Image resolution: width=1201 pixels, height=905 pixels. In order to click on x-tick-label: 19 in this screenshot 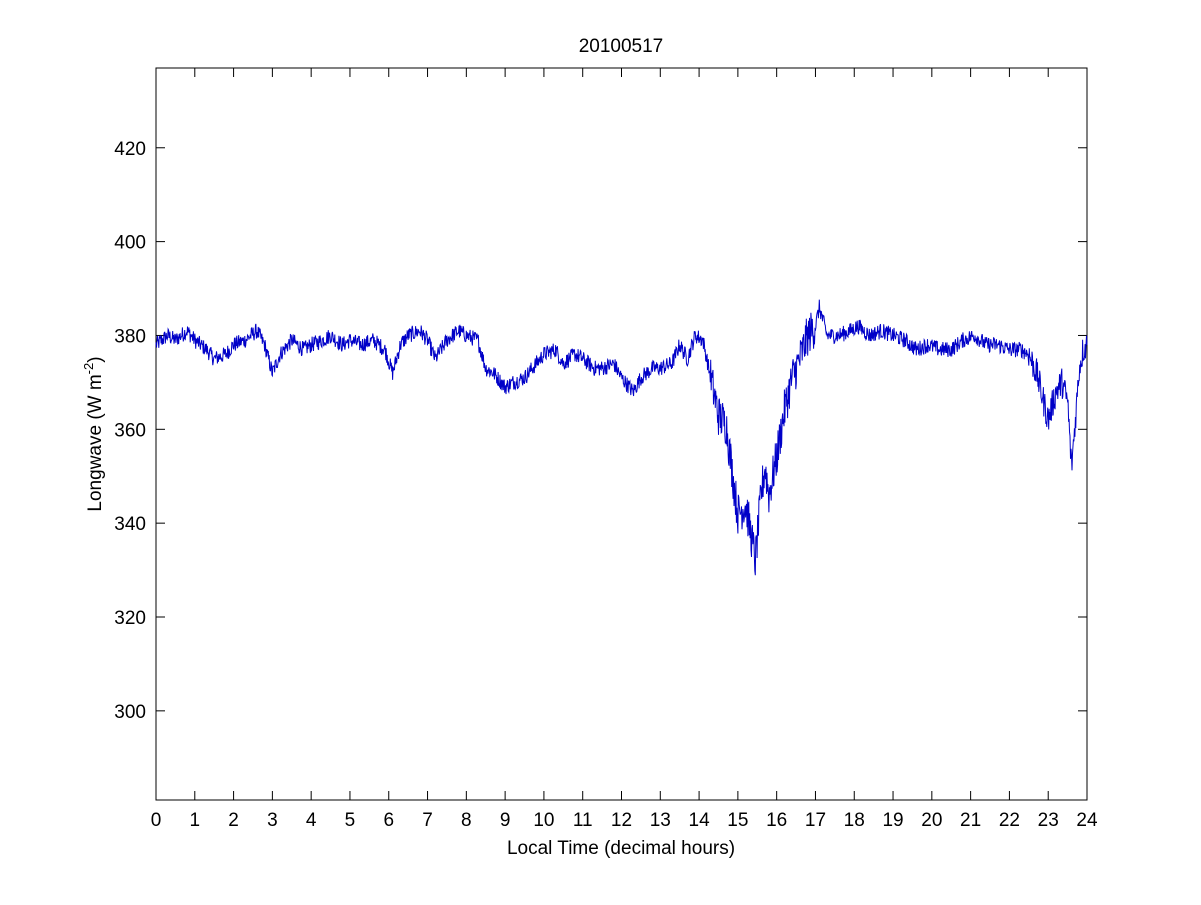, I will do `click(892, 820)`.